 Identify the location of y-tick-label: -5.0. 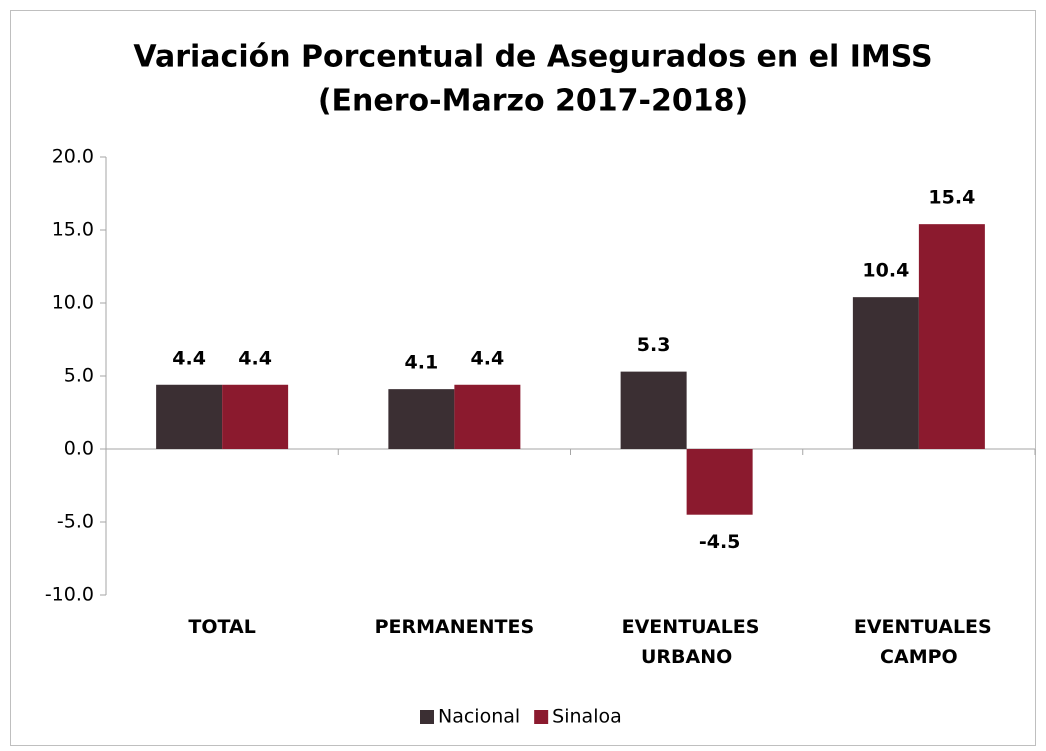
(75, 522).